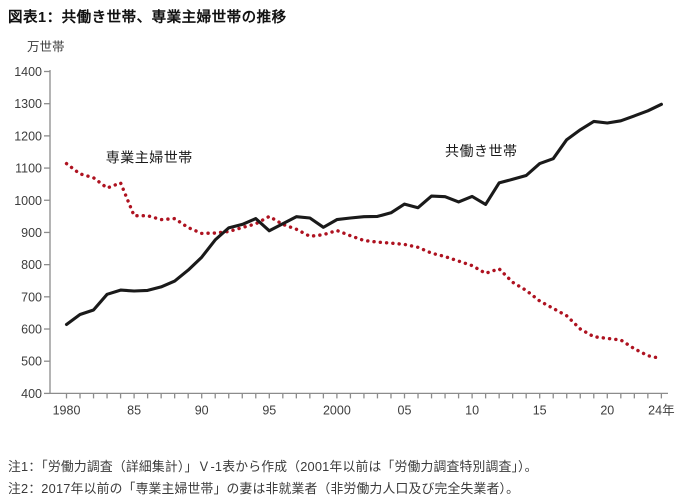 This screenshot has width=700, height=496. I want to click on y-tick-label: 600, so click(31, 330).